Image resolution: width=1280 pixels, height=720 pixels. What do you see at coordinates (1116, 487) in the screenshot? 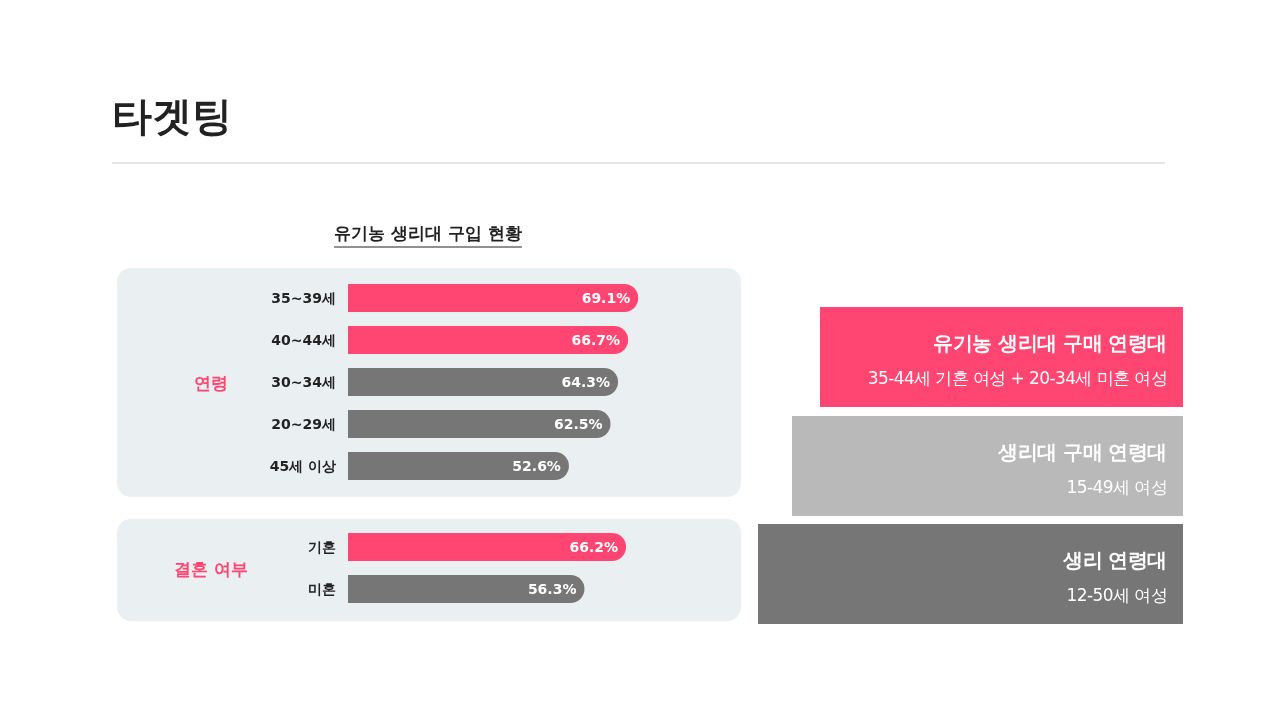
I see `text: 15-49세 여성` at bounding box center [1116, 487].